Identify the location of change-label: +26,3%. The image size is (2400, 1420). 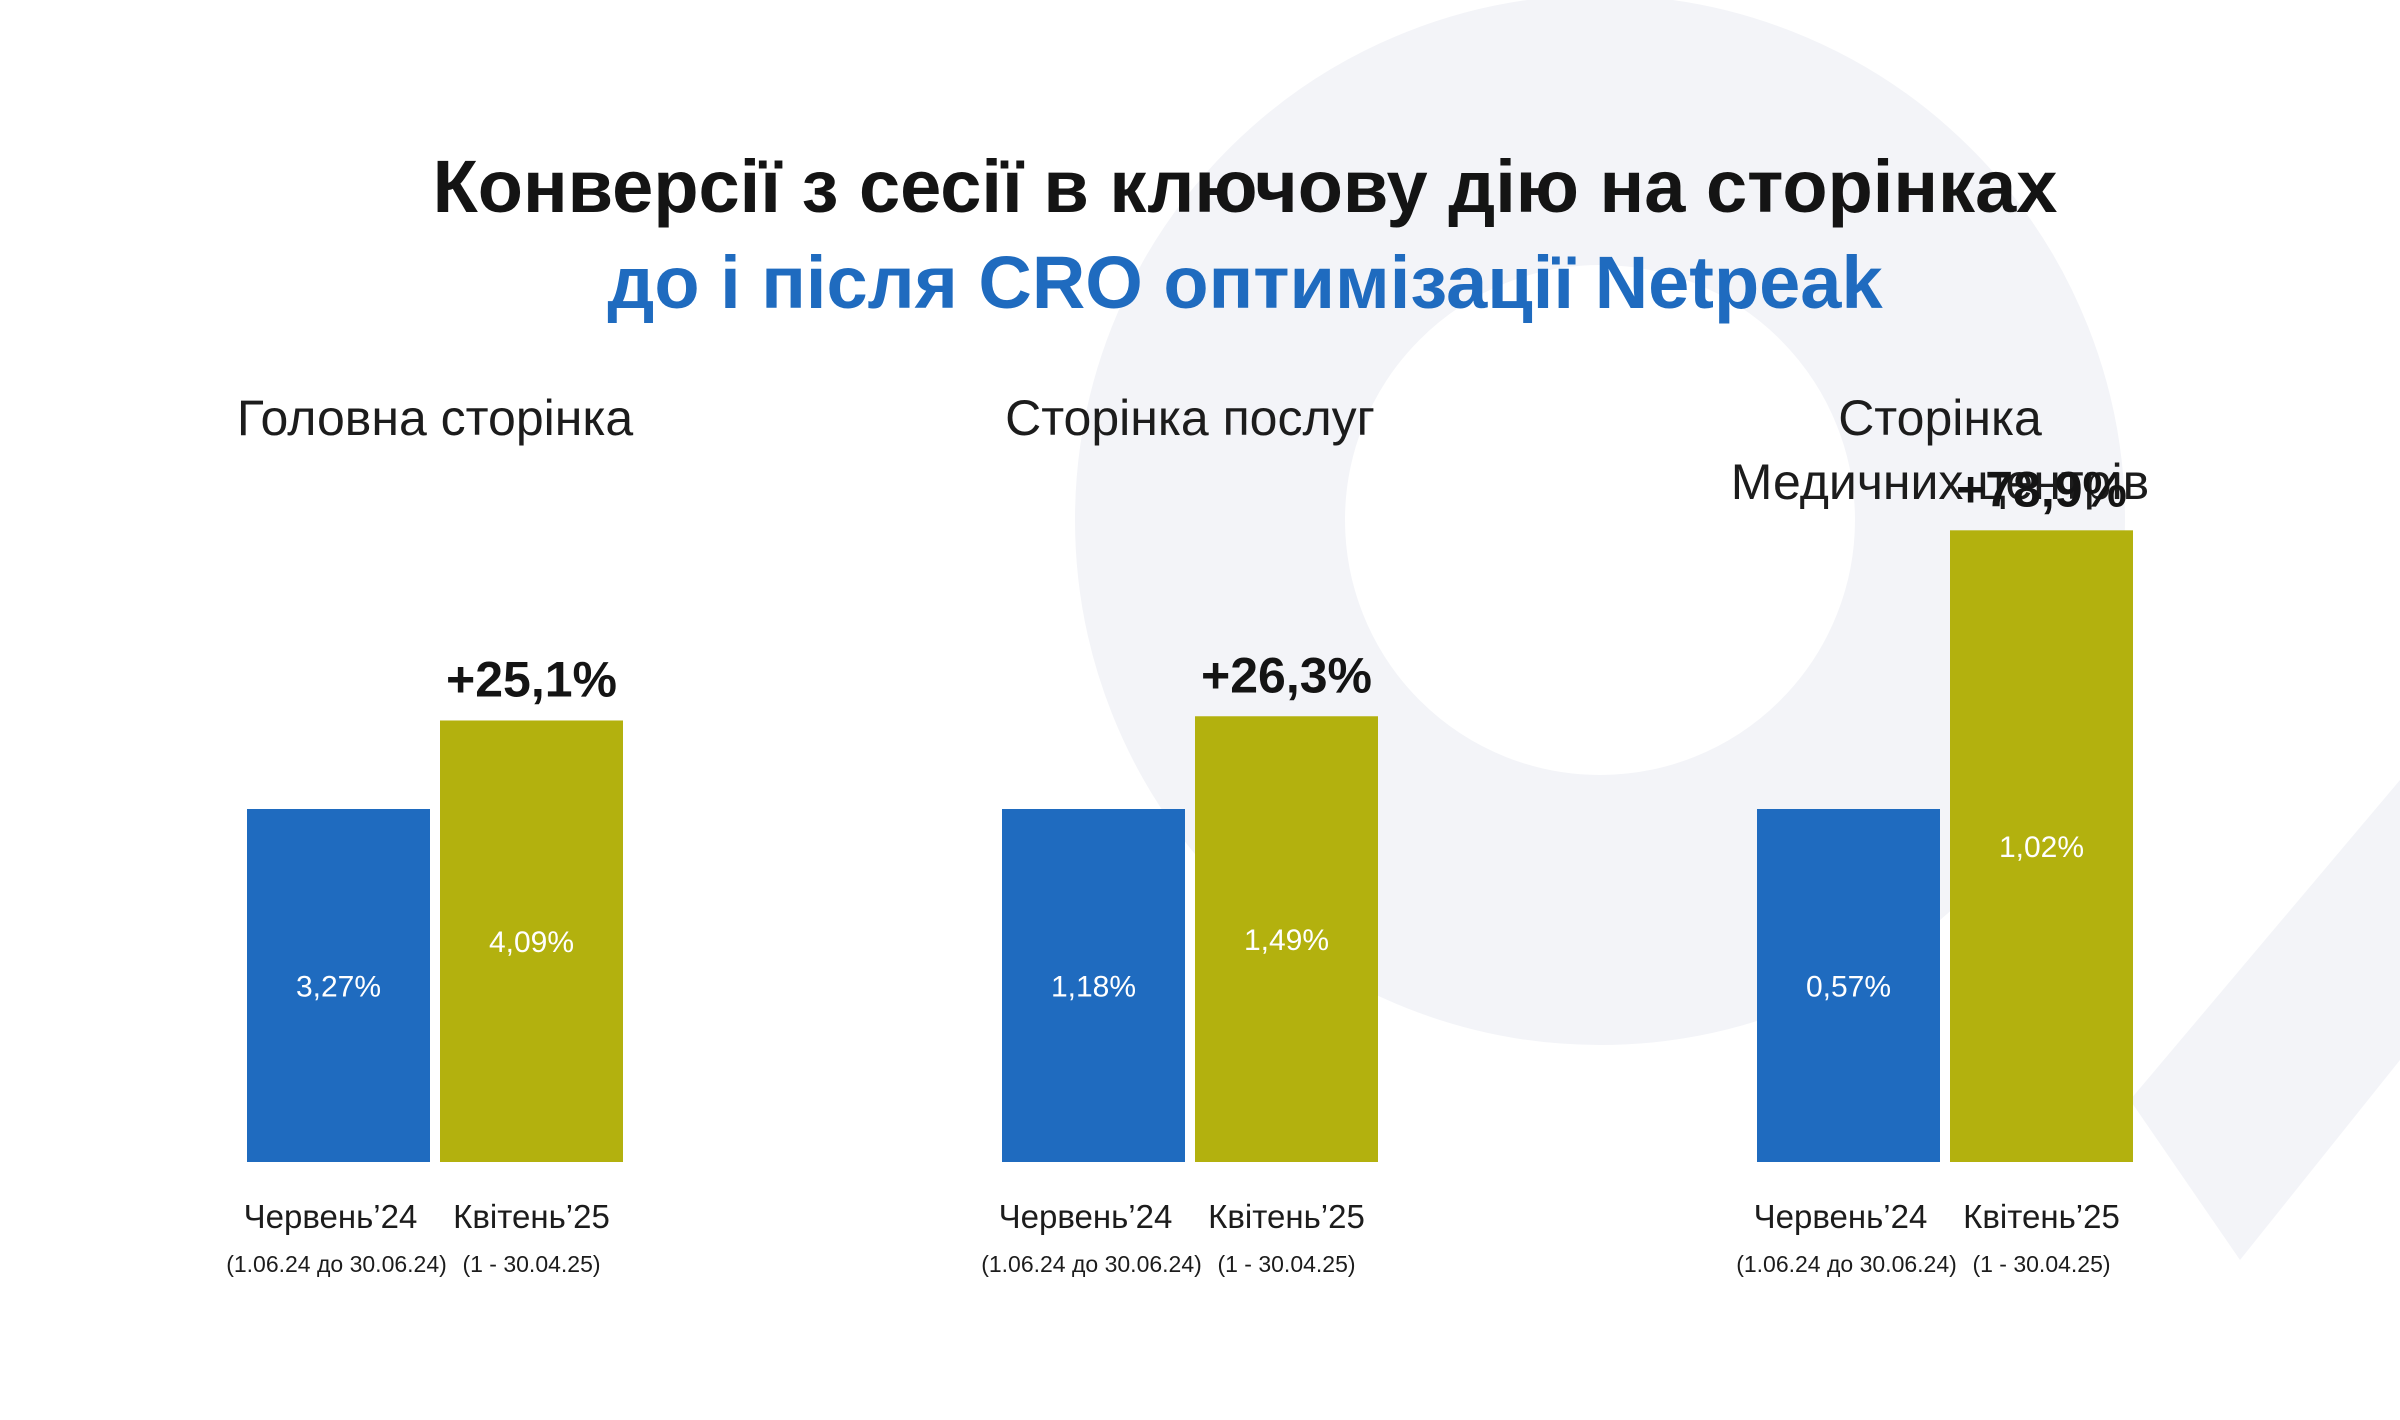
(1286, 675).